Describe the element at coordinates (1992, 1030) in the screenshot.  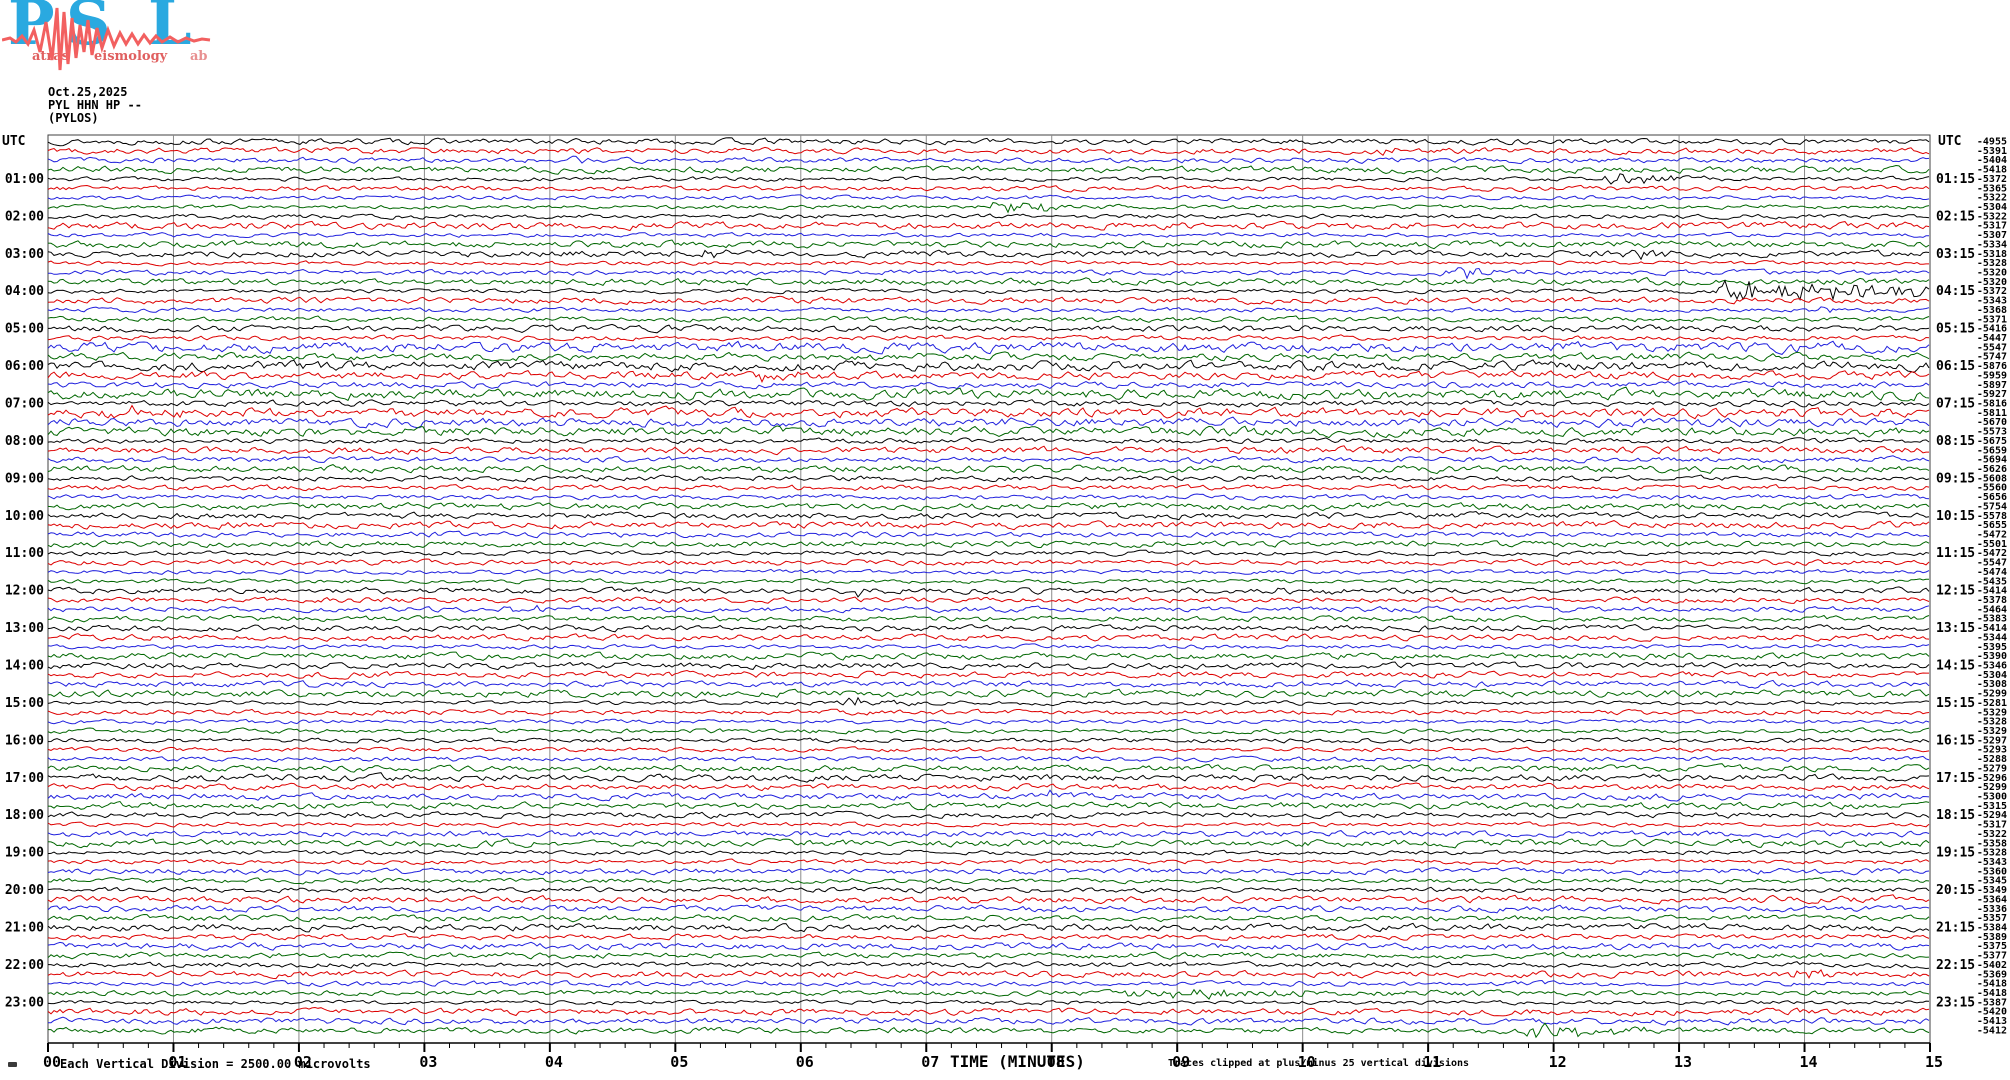
I see `row-offset-value: -5412` at that location.